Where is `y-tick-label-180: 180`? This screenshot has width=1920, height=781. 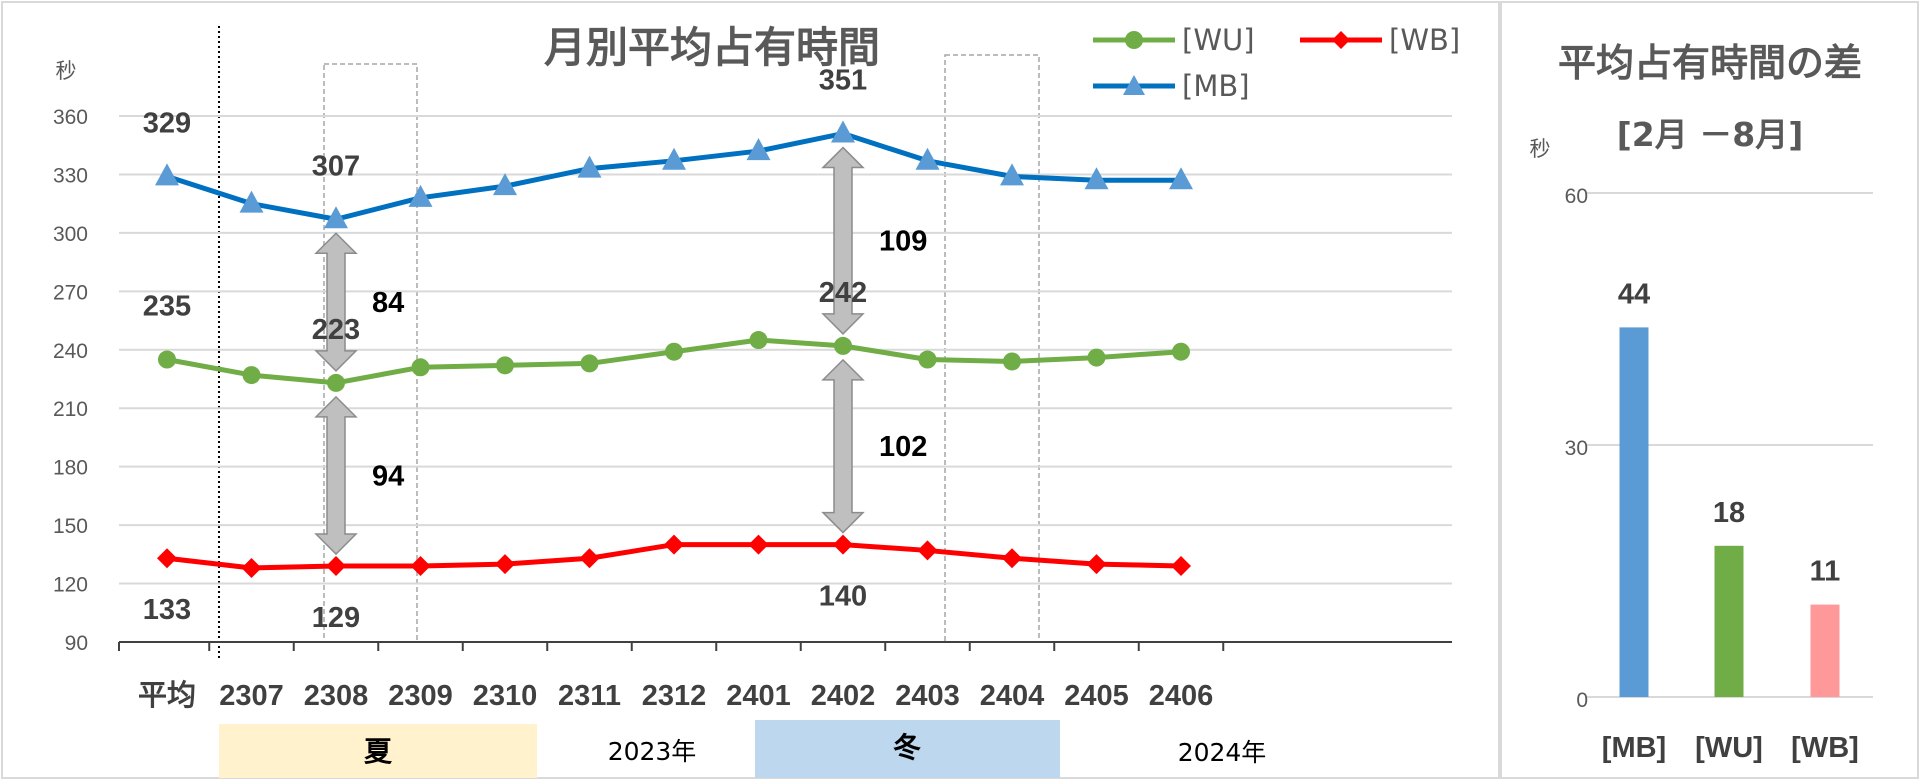
y-tick-label-180: 180 is located at coordinates (70, 468).